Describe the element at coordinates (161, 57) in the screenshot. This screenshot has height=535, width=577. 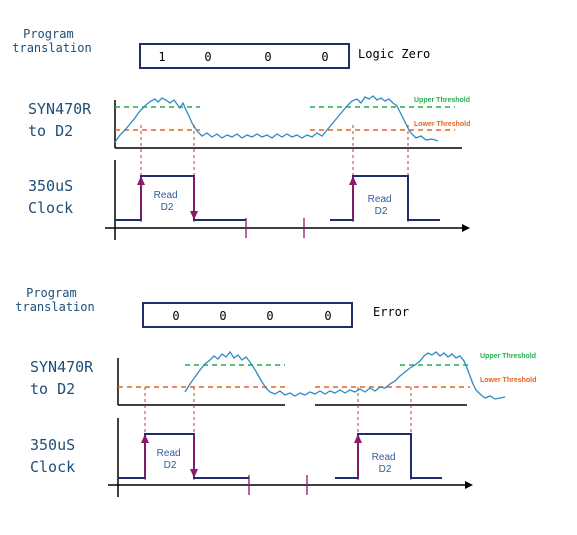
I see `bit-value: 1` at that location.